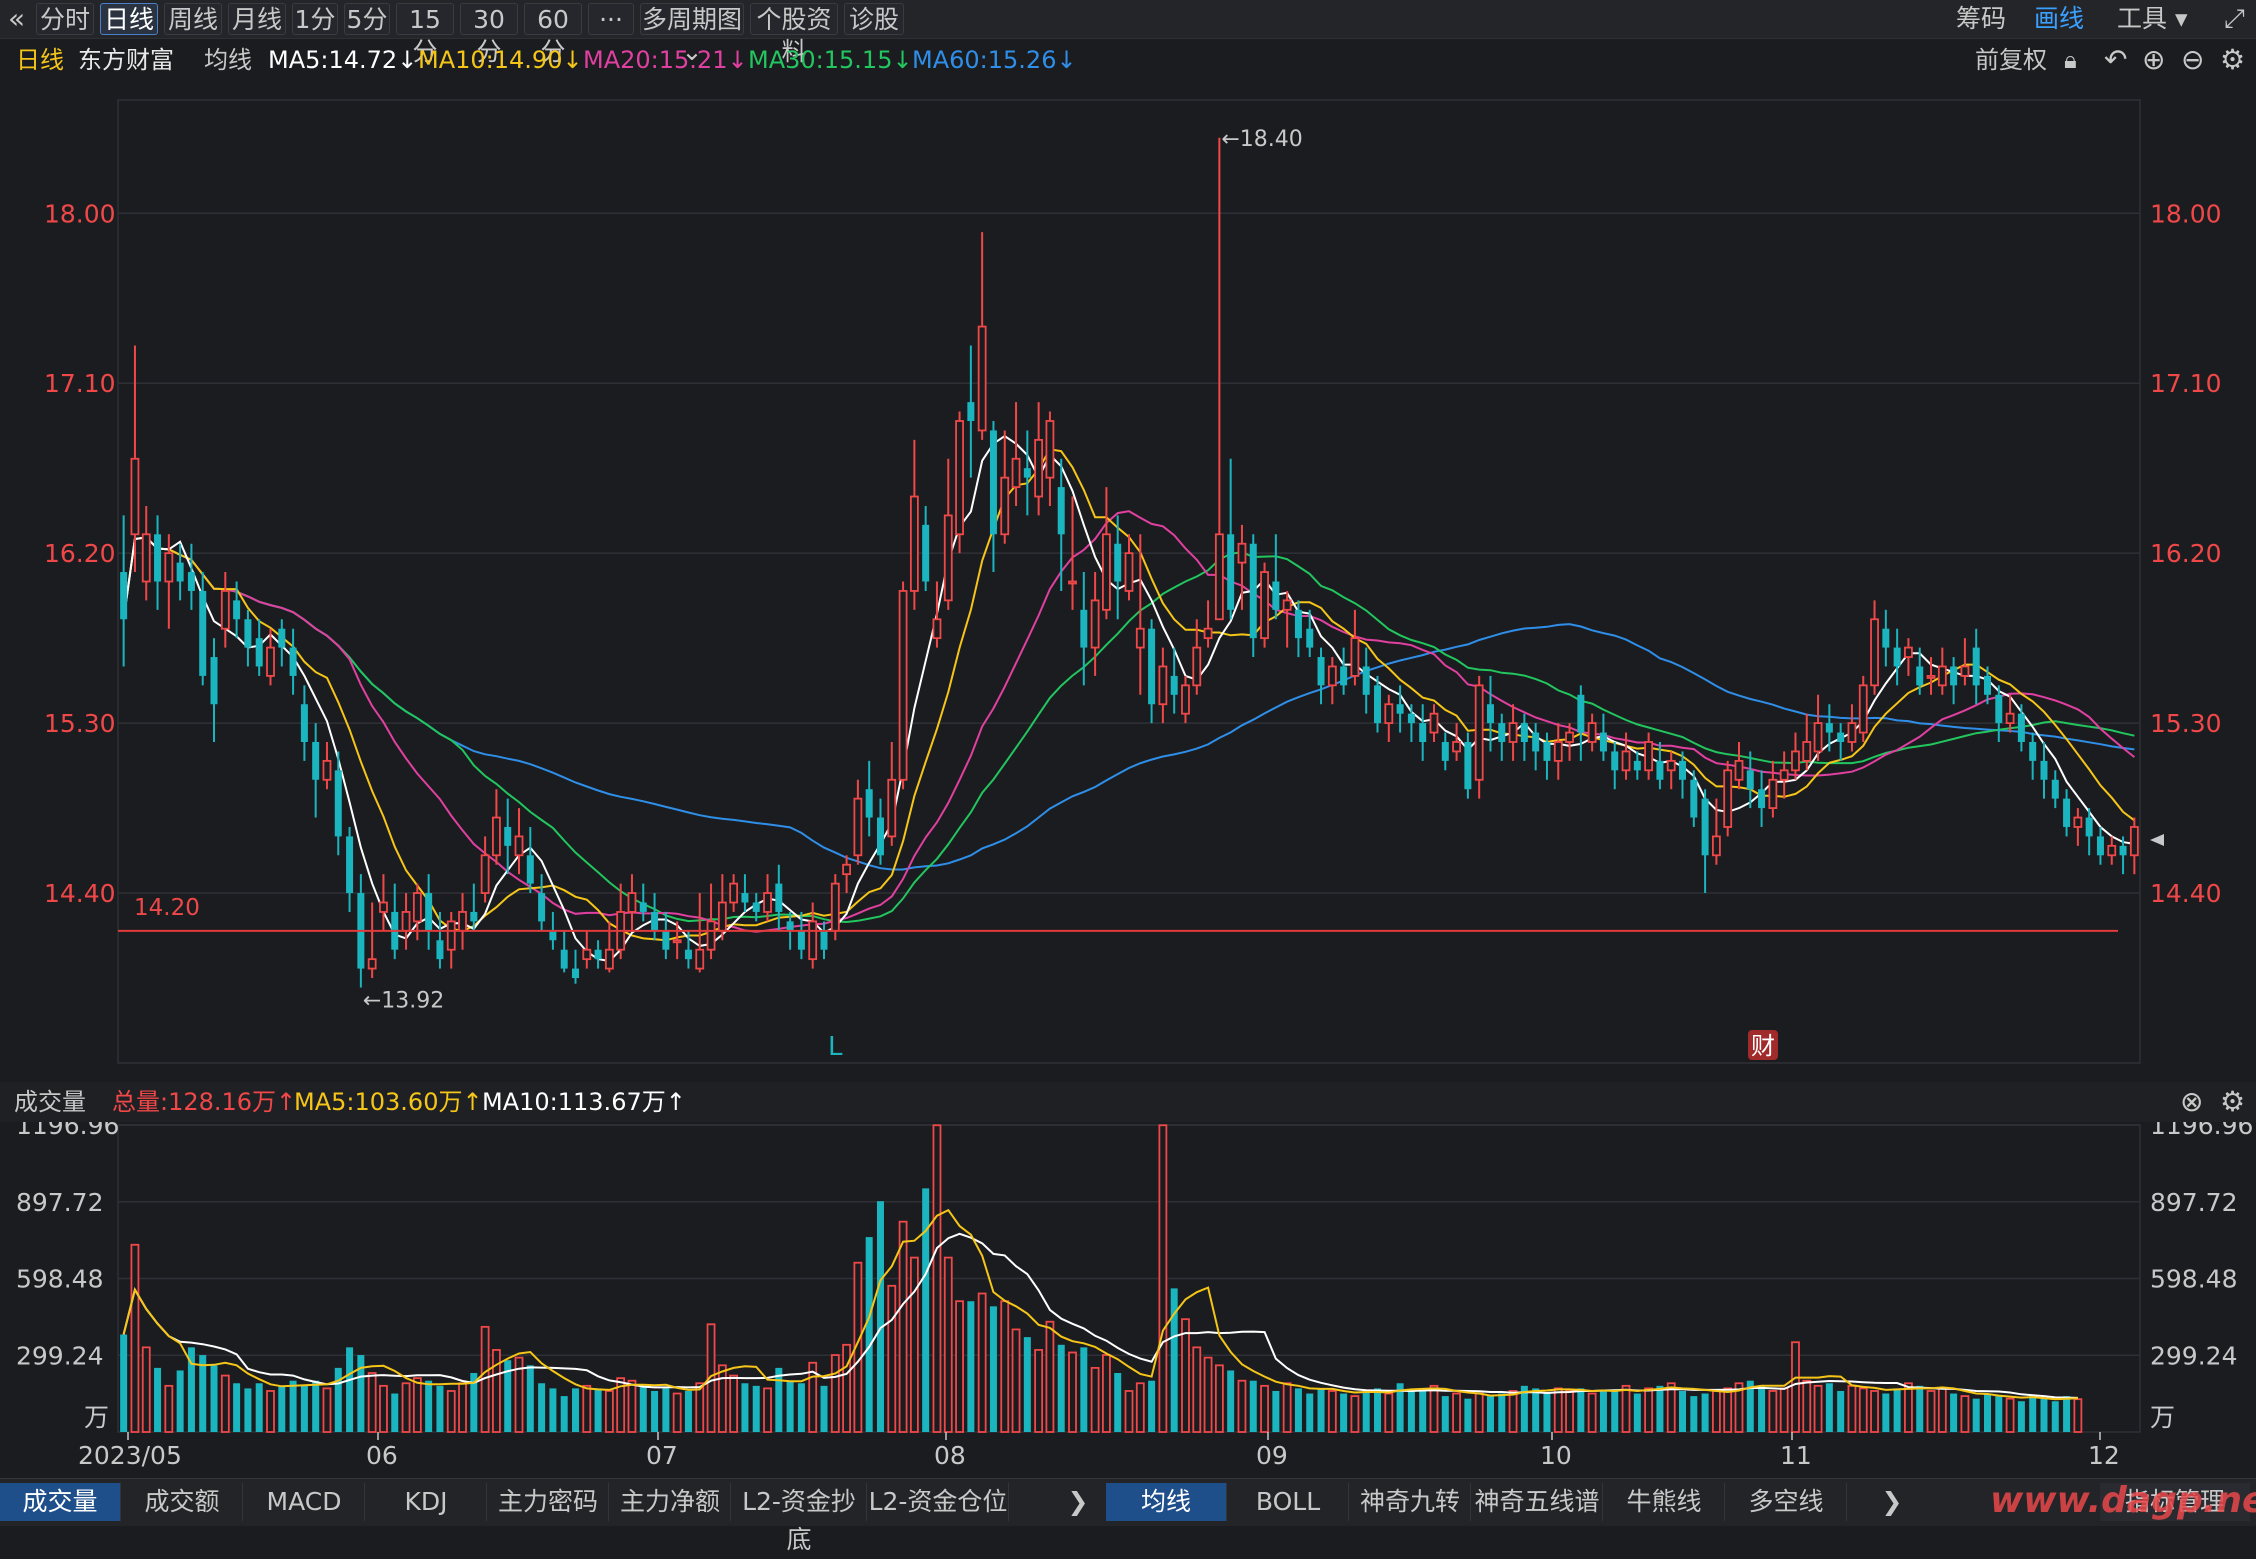  What do you see at coordinates (2192, 1101) in the screenshot?
I see `close-icon: ⊗` at bounding box center [2192, 1101].